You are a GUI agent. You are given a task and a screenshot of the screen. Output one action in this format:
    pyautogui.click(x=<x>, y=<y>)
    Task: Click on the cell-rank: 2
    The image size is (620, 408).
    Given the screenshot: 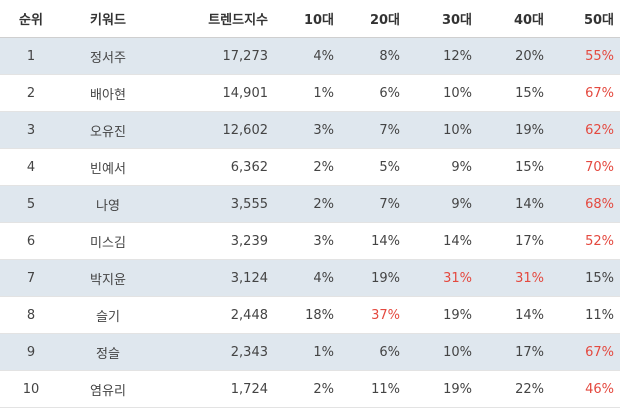 What is the action you would take?
    pyautogui.click(x=31, y=93)
    